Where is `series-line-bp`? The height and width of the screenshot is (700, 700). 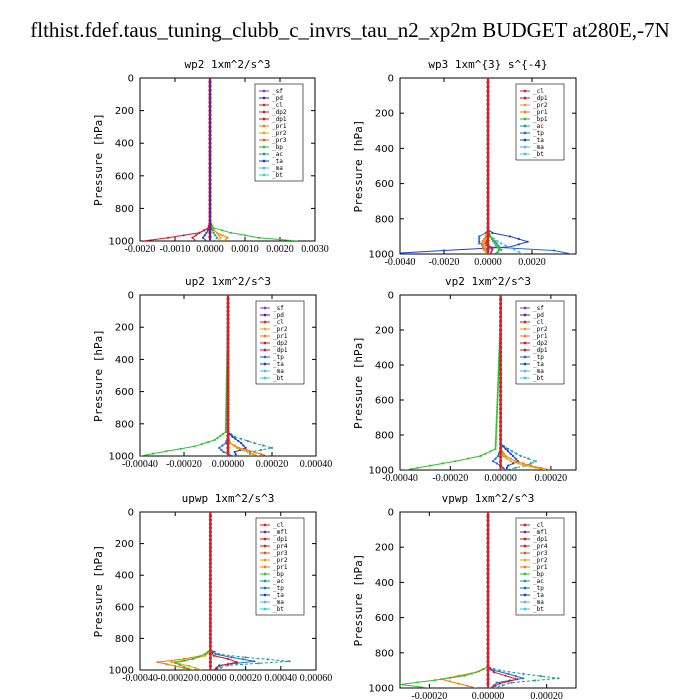
series-line-bp is located at coordinates (444, 600).